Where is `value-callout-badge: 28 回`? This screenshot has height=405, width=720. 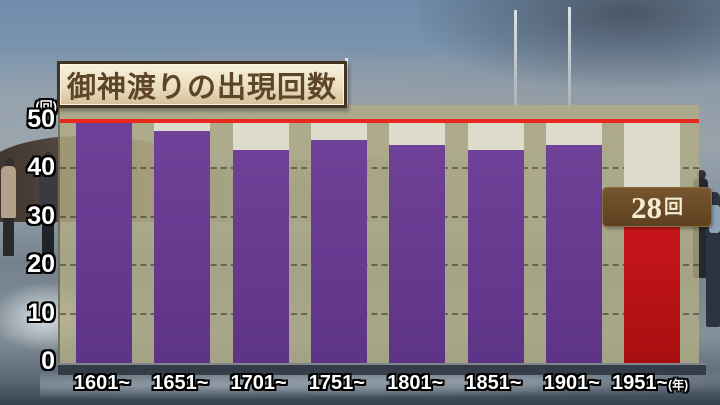
value-callout-badge: 28 回 is located at coordinates (657, 207).